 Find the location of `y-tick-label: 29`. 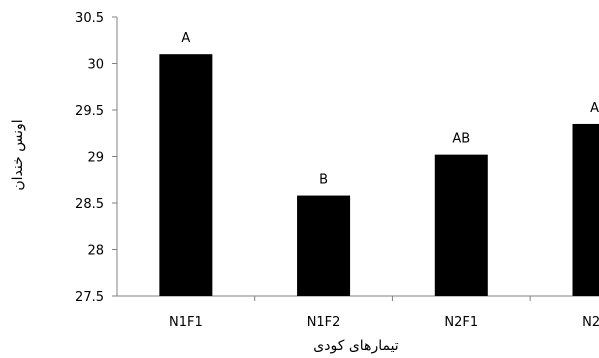

y-tick-label: 29 is located at coordinates (95, 158).